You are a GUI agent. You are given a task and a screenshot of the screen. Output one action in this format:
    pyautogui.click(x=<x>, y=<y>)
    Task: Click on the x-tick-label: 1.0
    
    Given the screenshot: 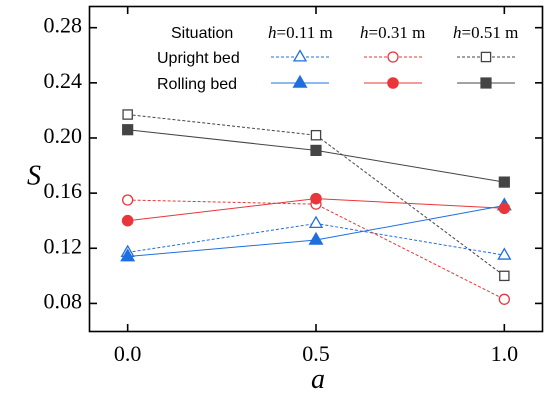 What is the action you would take?
    pyautogui.click(x=505, y=353)
    